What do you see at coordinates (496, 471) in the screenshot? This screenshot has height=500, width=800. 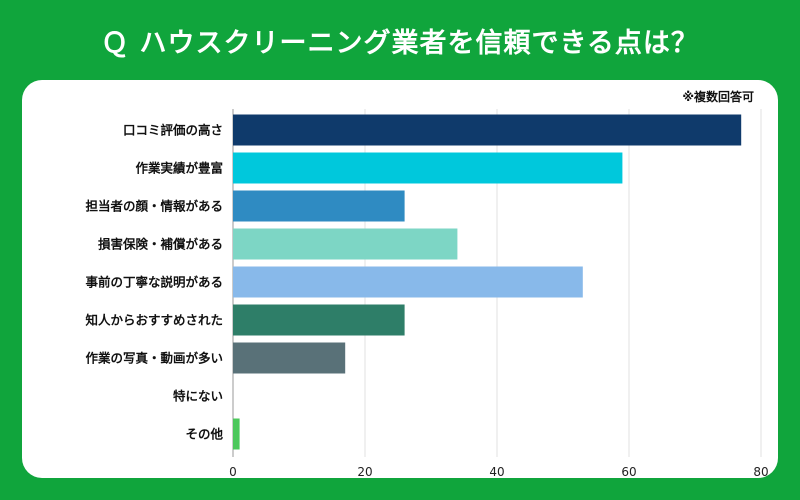 I see `x-tick-label-40: 40` at bounding box center [496, 471].